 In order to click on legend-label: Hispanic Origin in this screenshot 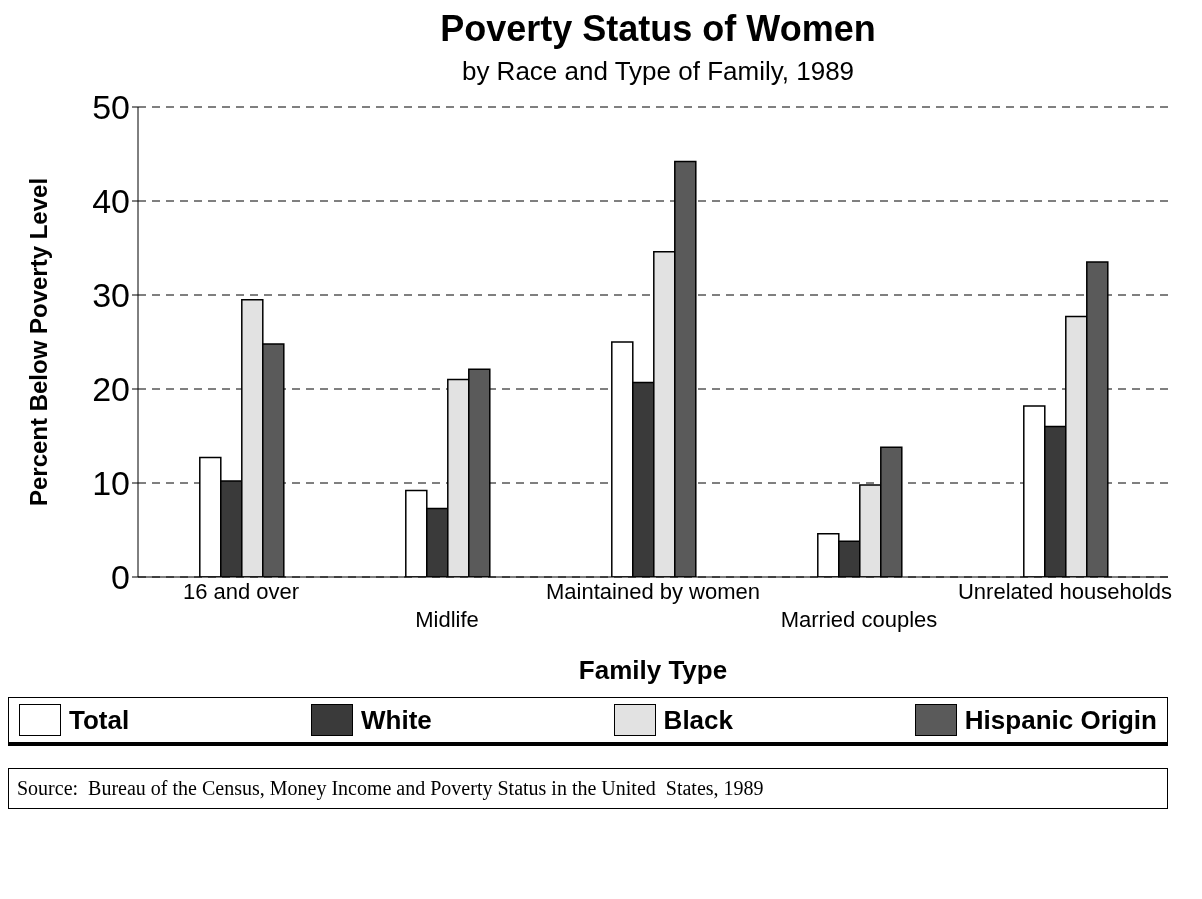, I will do `click(1060, 720)`.